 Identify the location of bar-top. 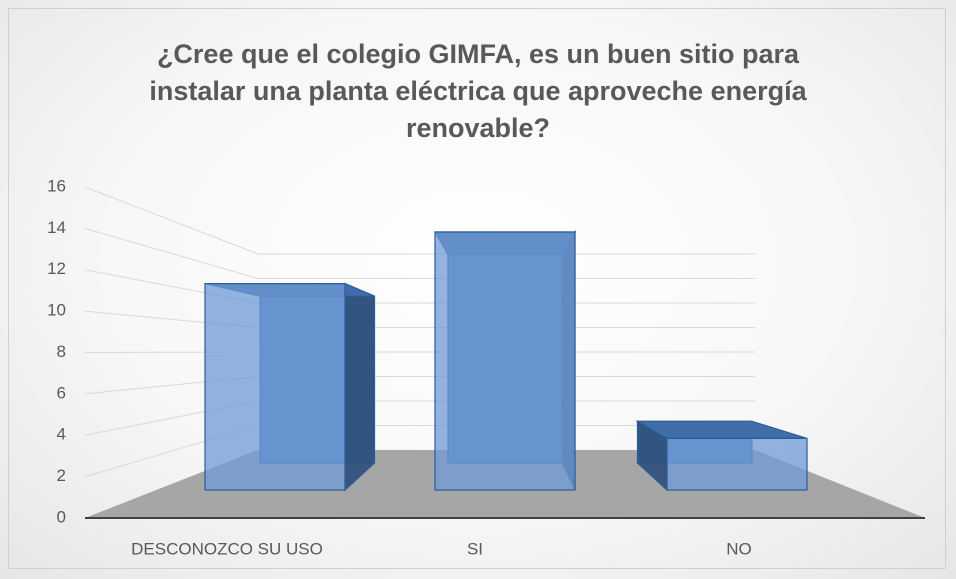
(721, 429).